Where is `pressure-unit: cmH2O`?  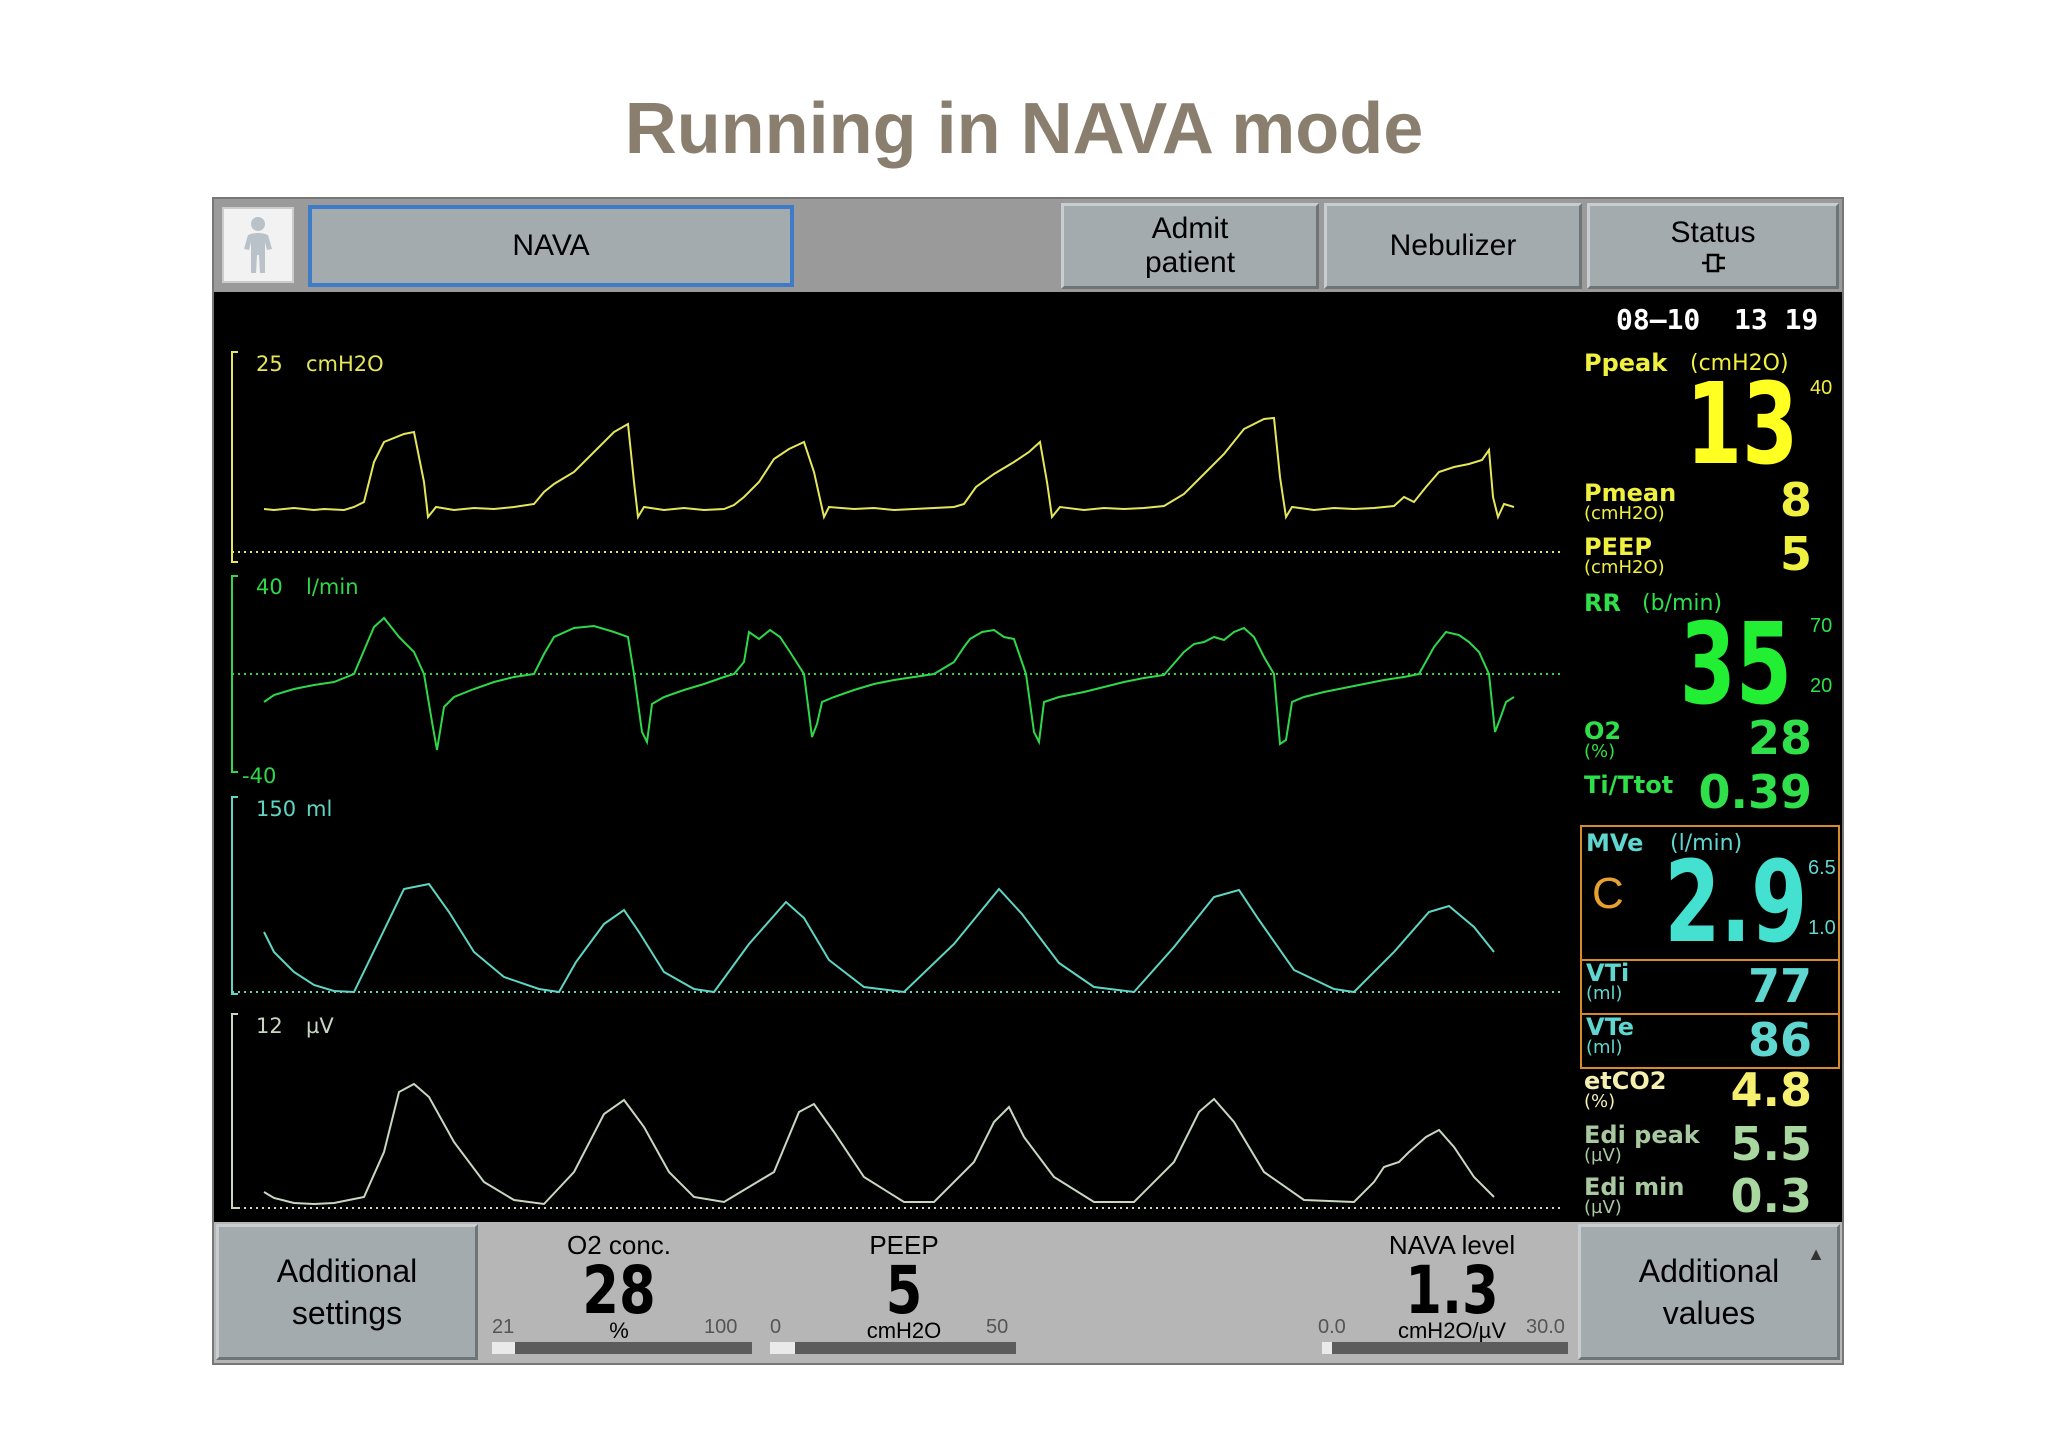
pressure-unit: cmH2O is located at coordinates (345, 364).